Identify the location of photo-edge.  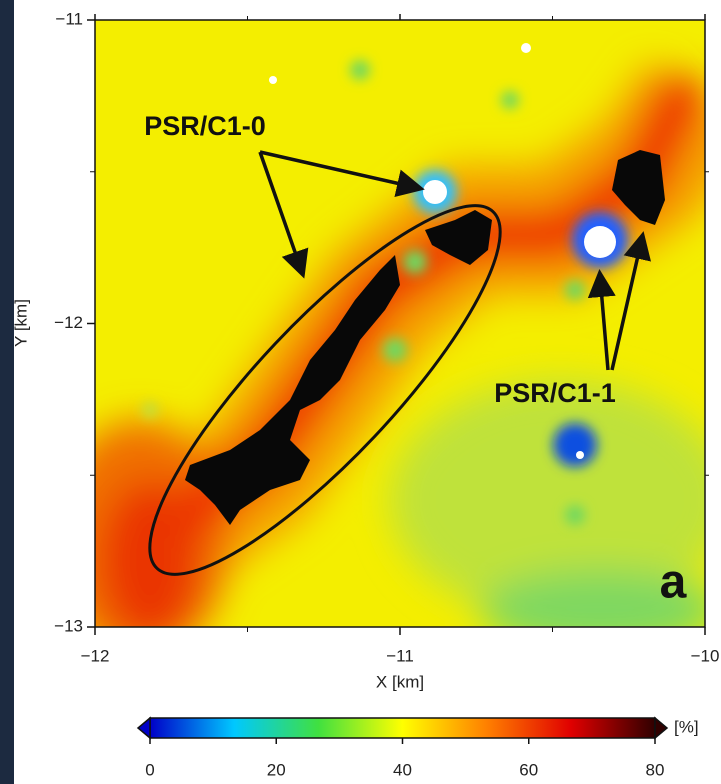
(7, 392).